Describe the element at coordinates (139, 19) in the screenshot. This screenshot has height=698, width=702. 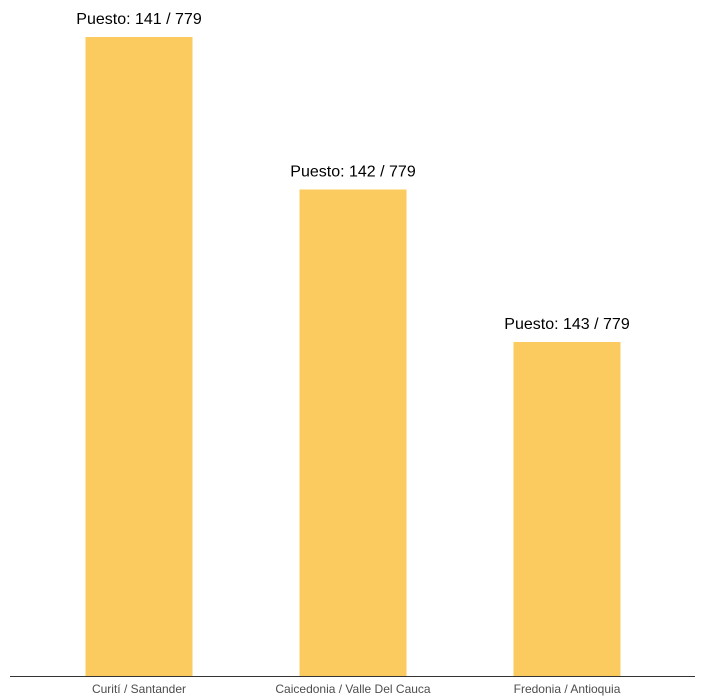
I see `bar-data-label-1: Puesto: 141 / 779` at that location.